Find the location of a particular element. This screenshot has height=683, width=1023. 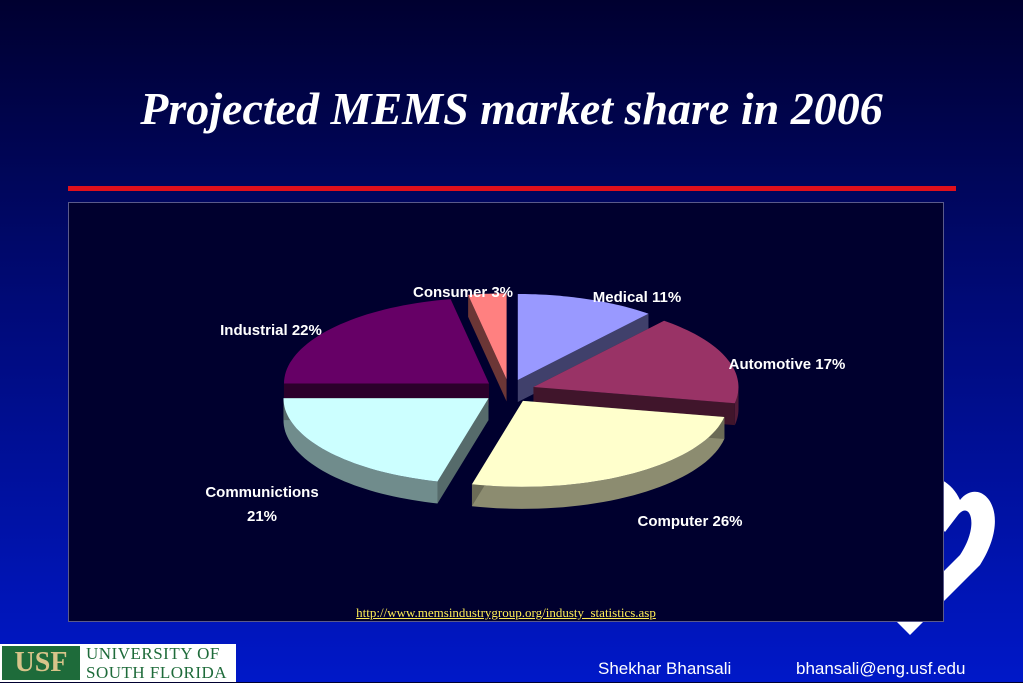

usf-name-line1: UNIVERSITY OF is located at coordinates (153, 653).